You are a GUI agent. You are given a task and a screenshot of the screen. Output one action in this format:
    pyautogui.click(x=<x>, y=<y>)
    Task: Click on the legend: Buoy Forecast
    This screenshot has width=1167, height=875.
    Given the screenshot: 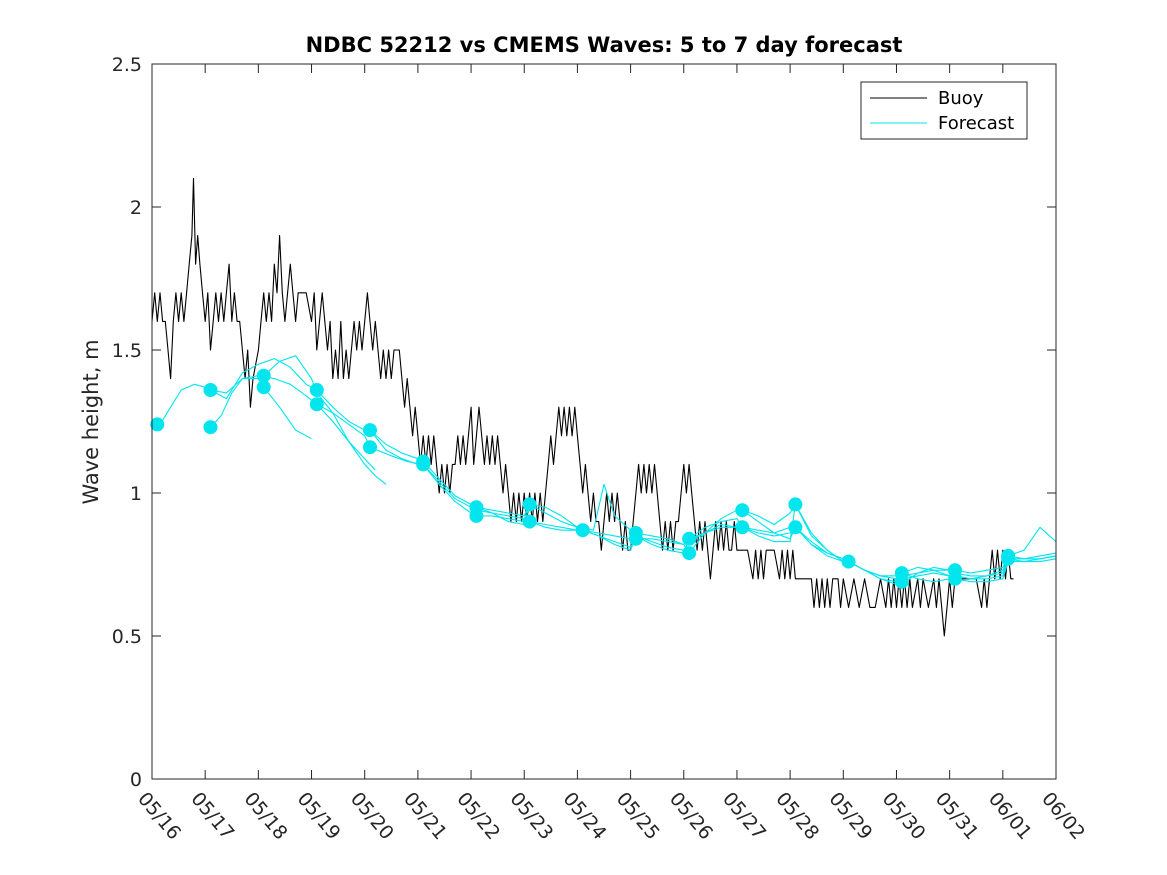 What is the action you would take?
    pyautogui.click(x=944, y=110)
    